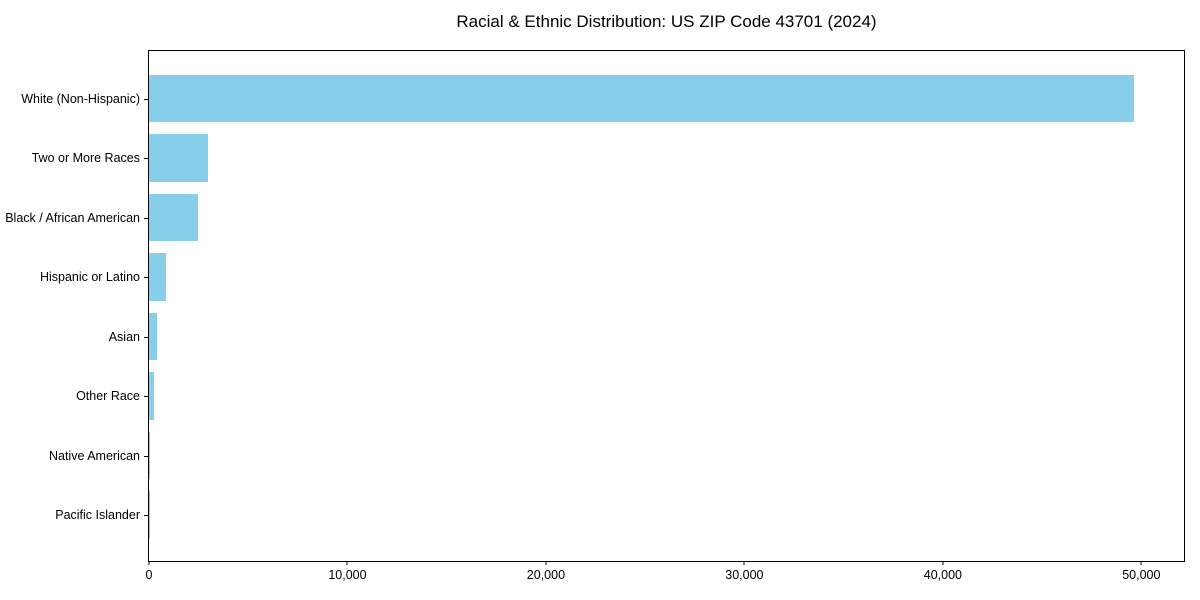 This screenshot has height=600, width=1200. Describe the element at coordinates (149, 575) in the screenshot. I see `x-tick-label: 0` at that location.